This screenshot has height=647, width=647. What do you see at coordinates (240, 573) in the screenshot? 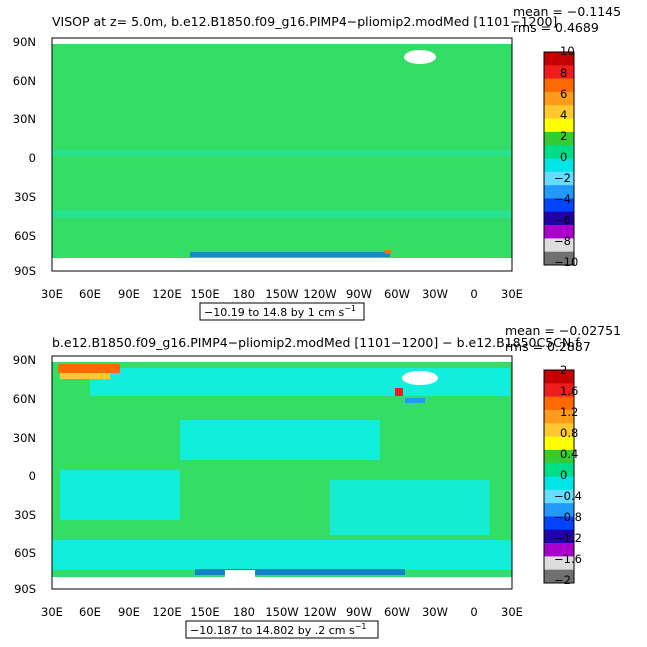
I see `panel-2-antarctic-white` at bounding box center [240, 573].